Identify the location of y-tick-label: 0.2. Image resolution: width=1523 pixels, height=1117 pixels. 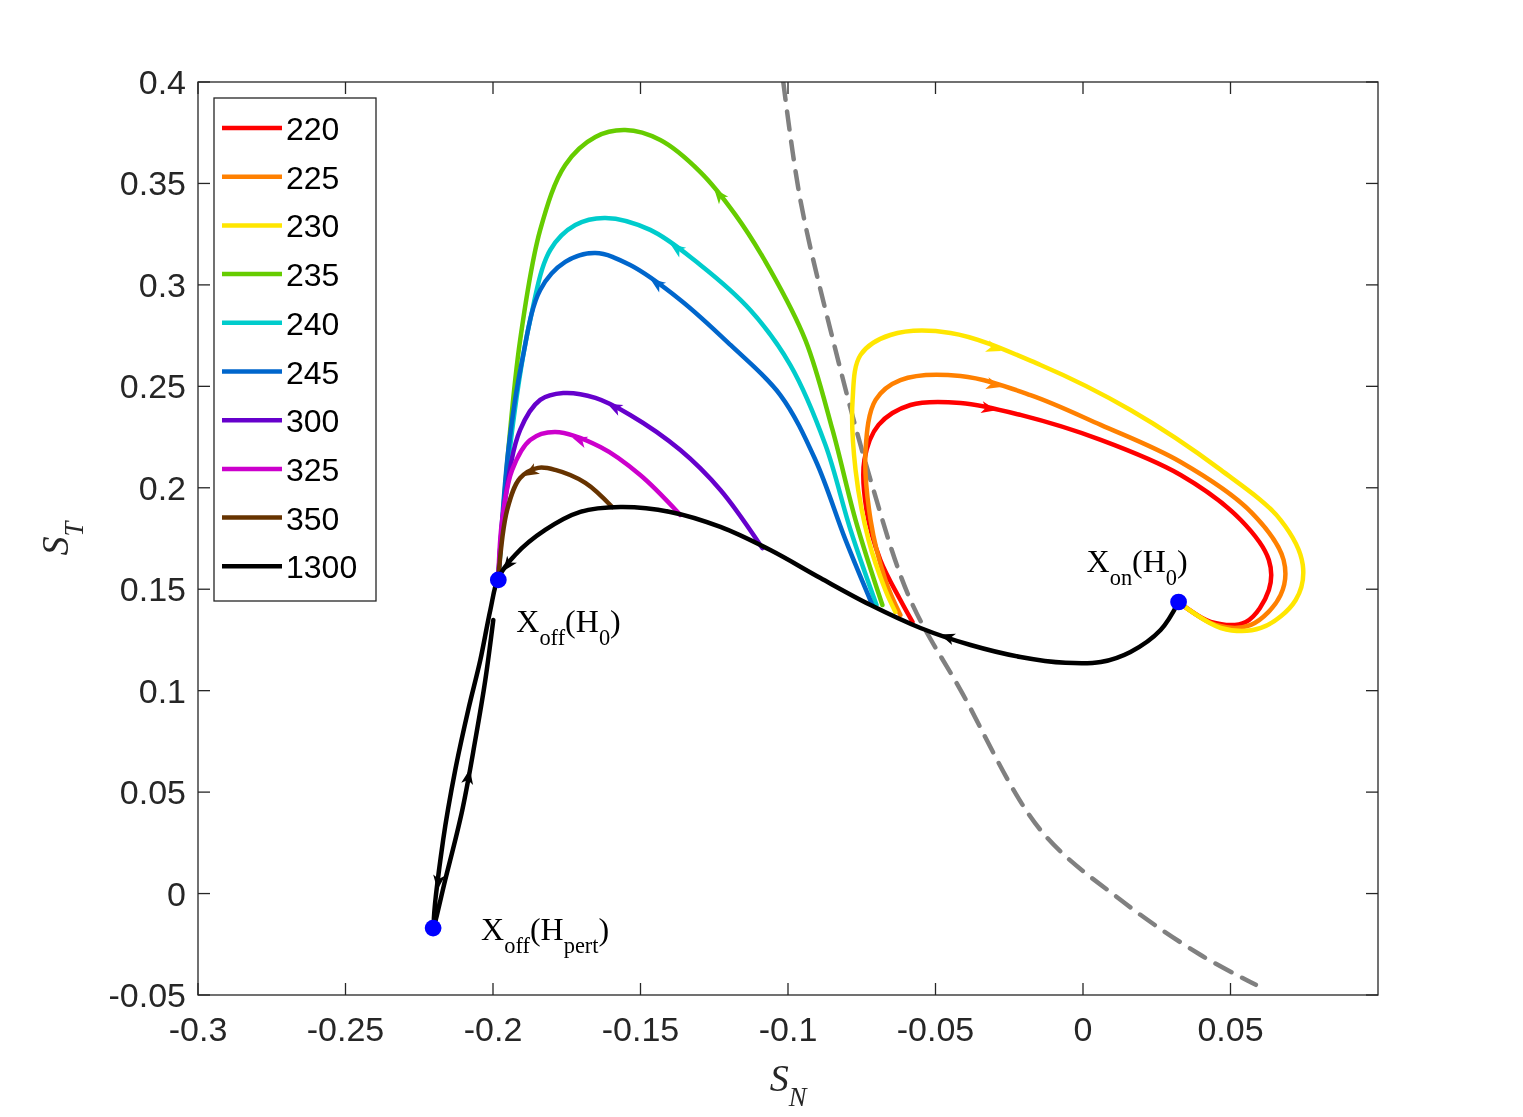
(162, 487).